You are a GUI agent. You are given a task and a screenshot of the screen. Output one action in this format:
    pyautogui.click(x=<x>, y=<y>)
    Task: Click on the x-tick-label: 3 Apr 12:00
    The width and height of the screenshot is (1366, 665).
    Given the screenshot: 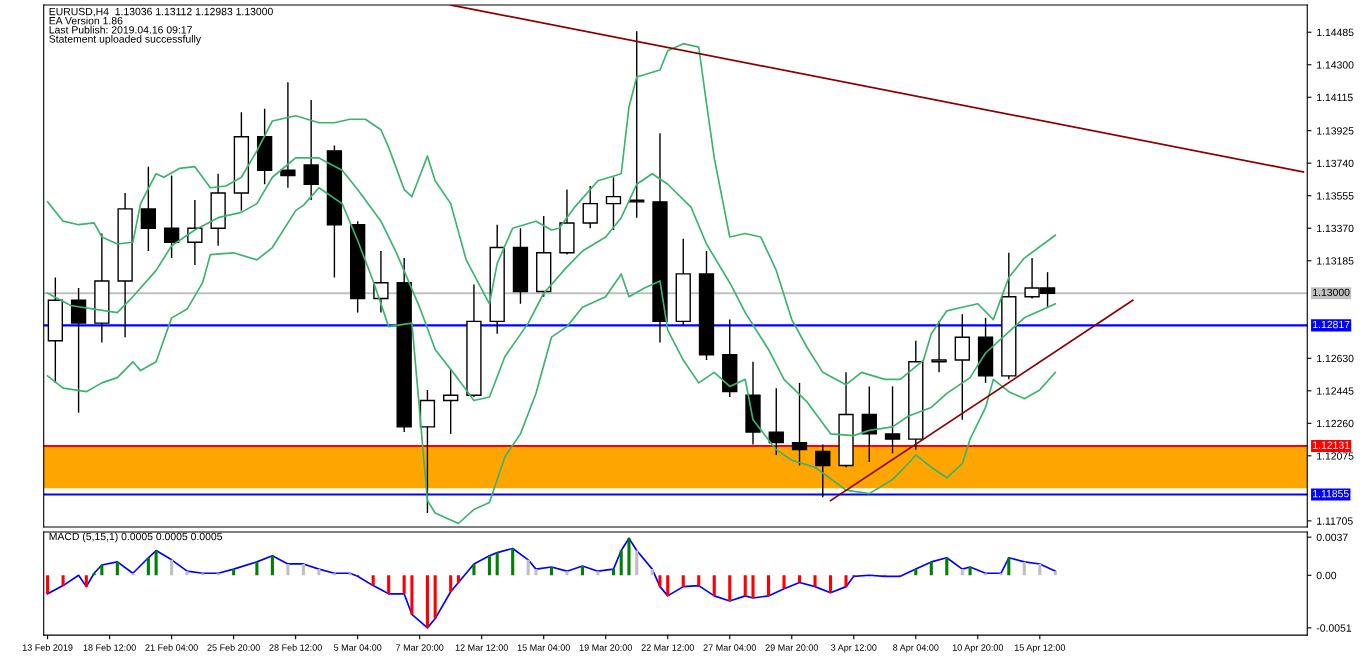 What is the action you would take?
    pyautogui.click(x=854, y=648)
    